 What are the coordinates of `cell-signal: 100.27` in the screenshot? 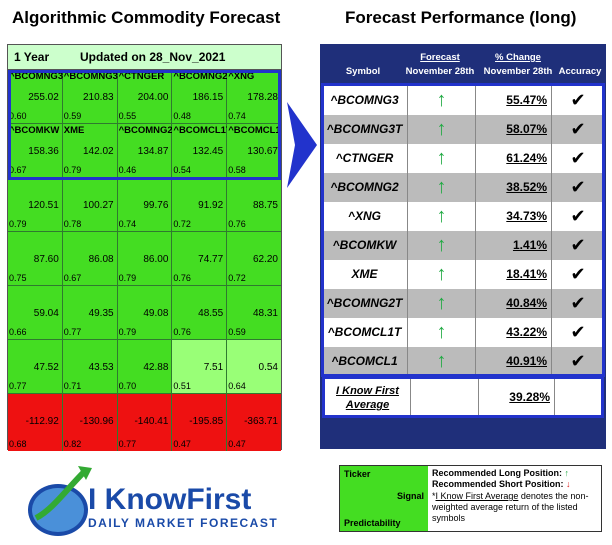 It's located at (98, 205).